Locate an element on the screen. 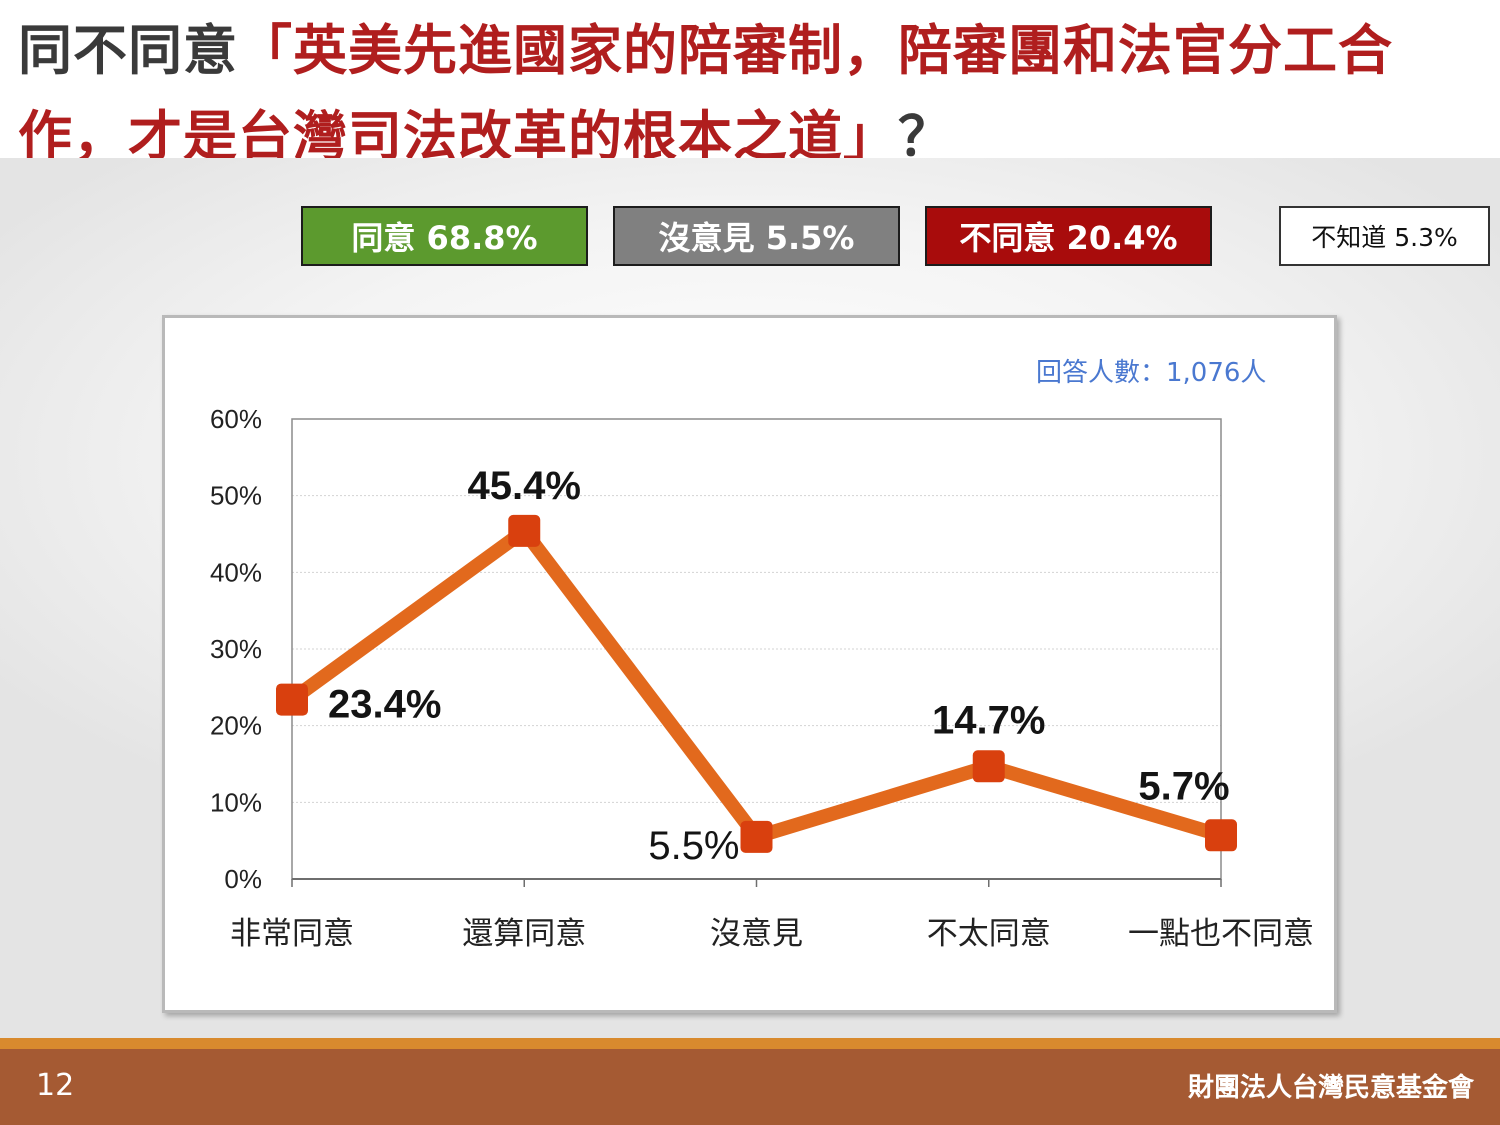 Image resolution: width=1500 pixels, height=1125 pixels. x-tick-label: 還算同意 is located at coordinates (524, 934).